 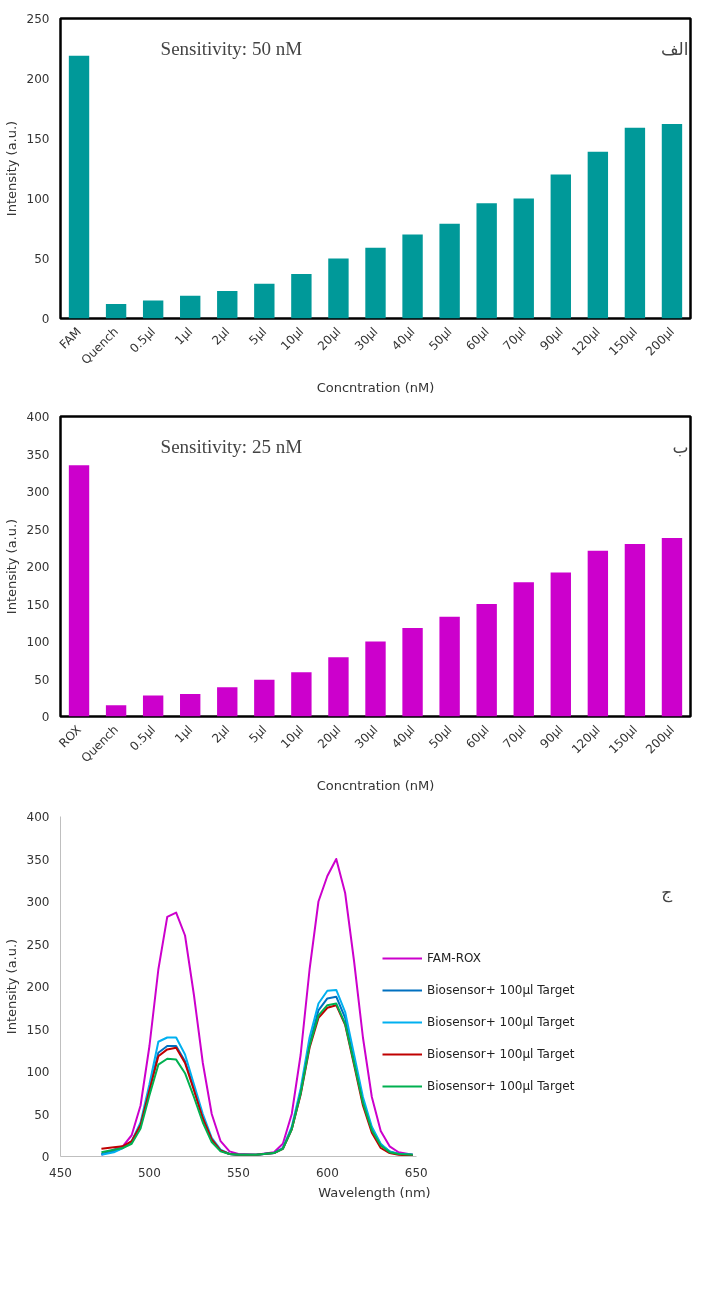 What do you see at coordinates (416, 1172) in the screenshot?
I see `x-tick-label: 650` at bounding box center [416, 1172].